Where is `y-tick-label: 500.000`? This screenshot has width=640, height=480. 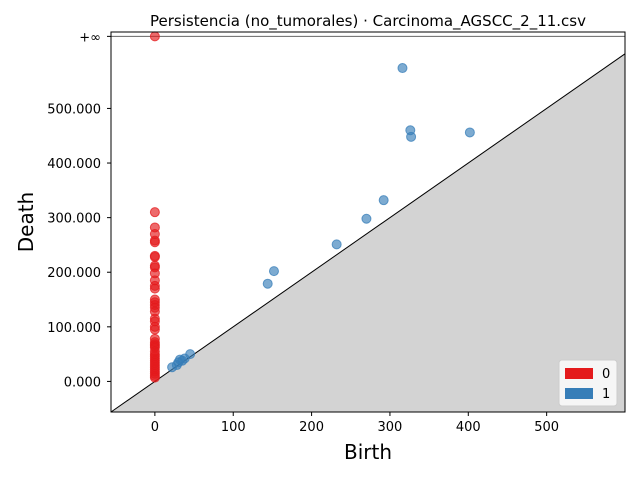
y-tick-label: 500.000 is located at coordinates (74, 109).